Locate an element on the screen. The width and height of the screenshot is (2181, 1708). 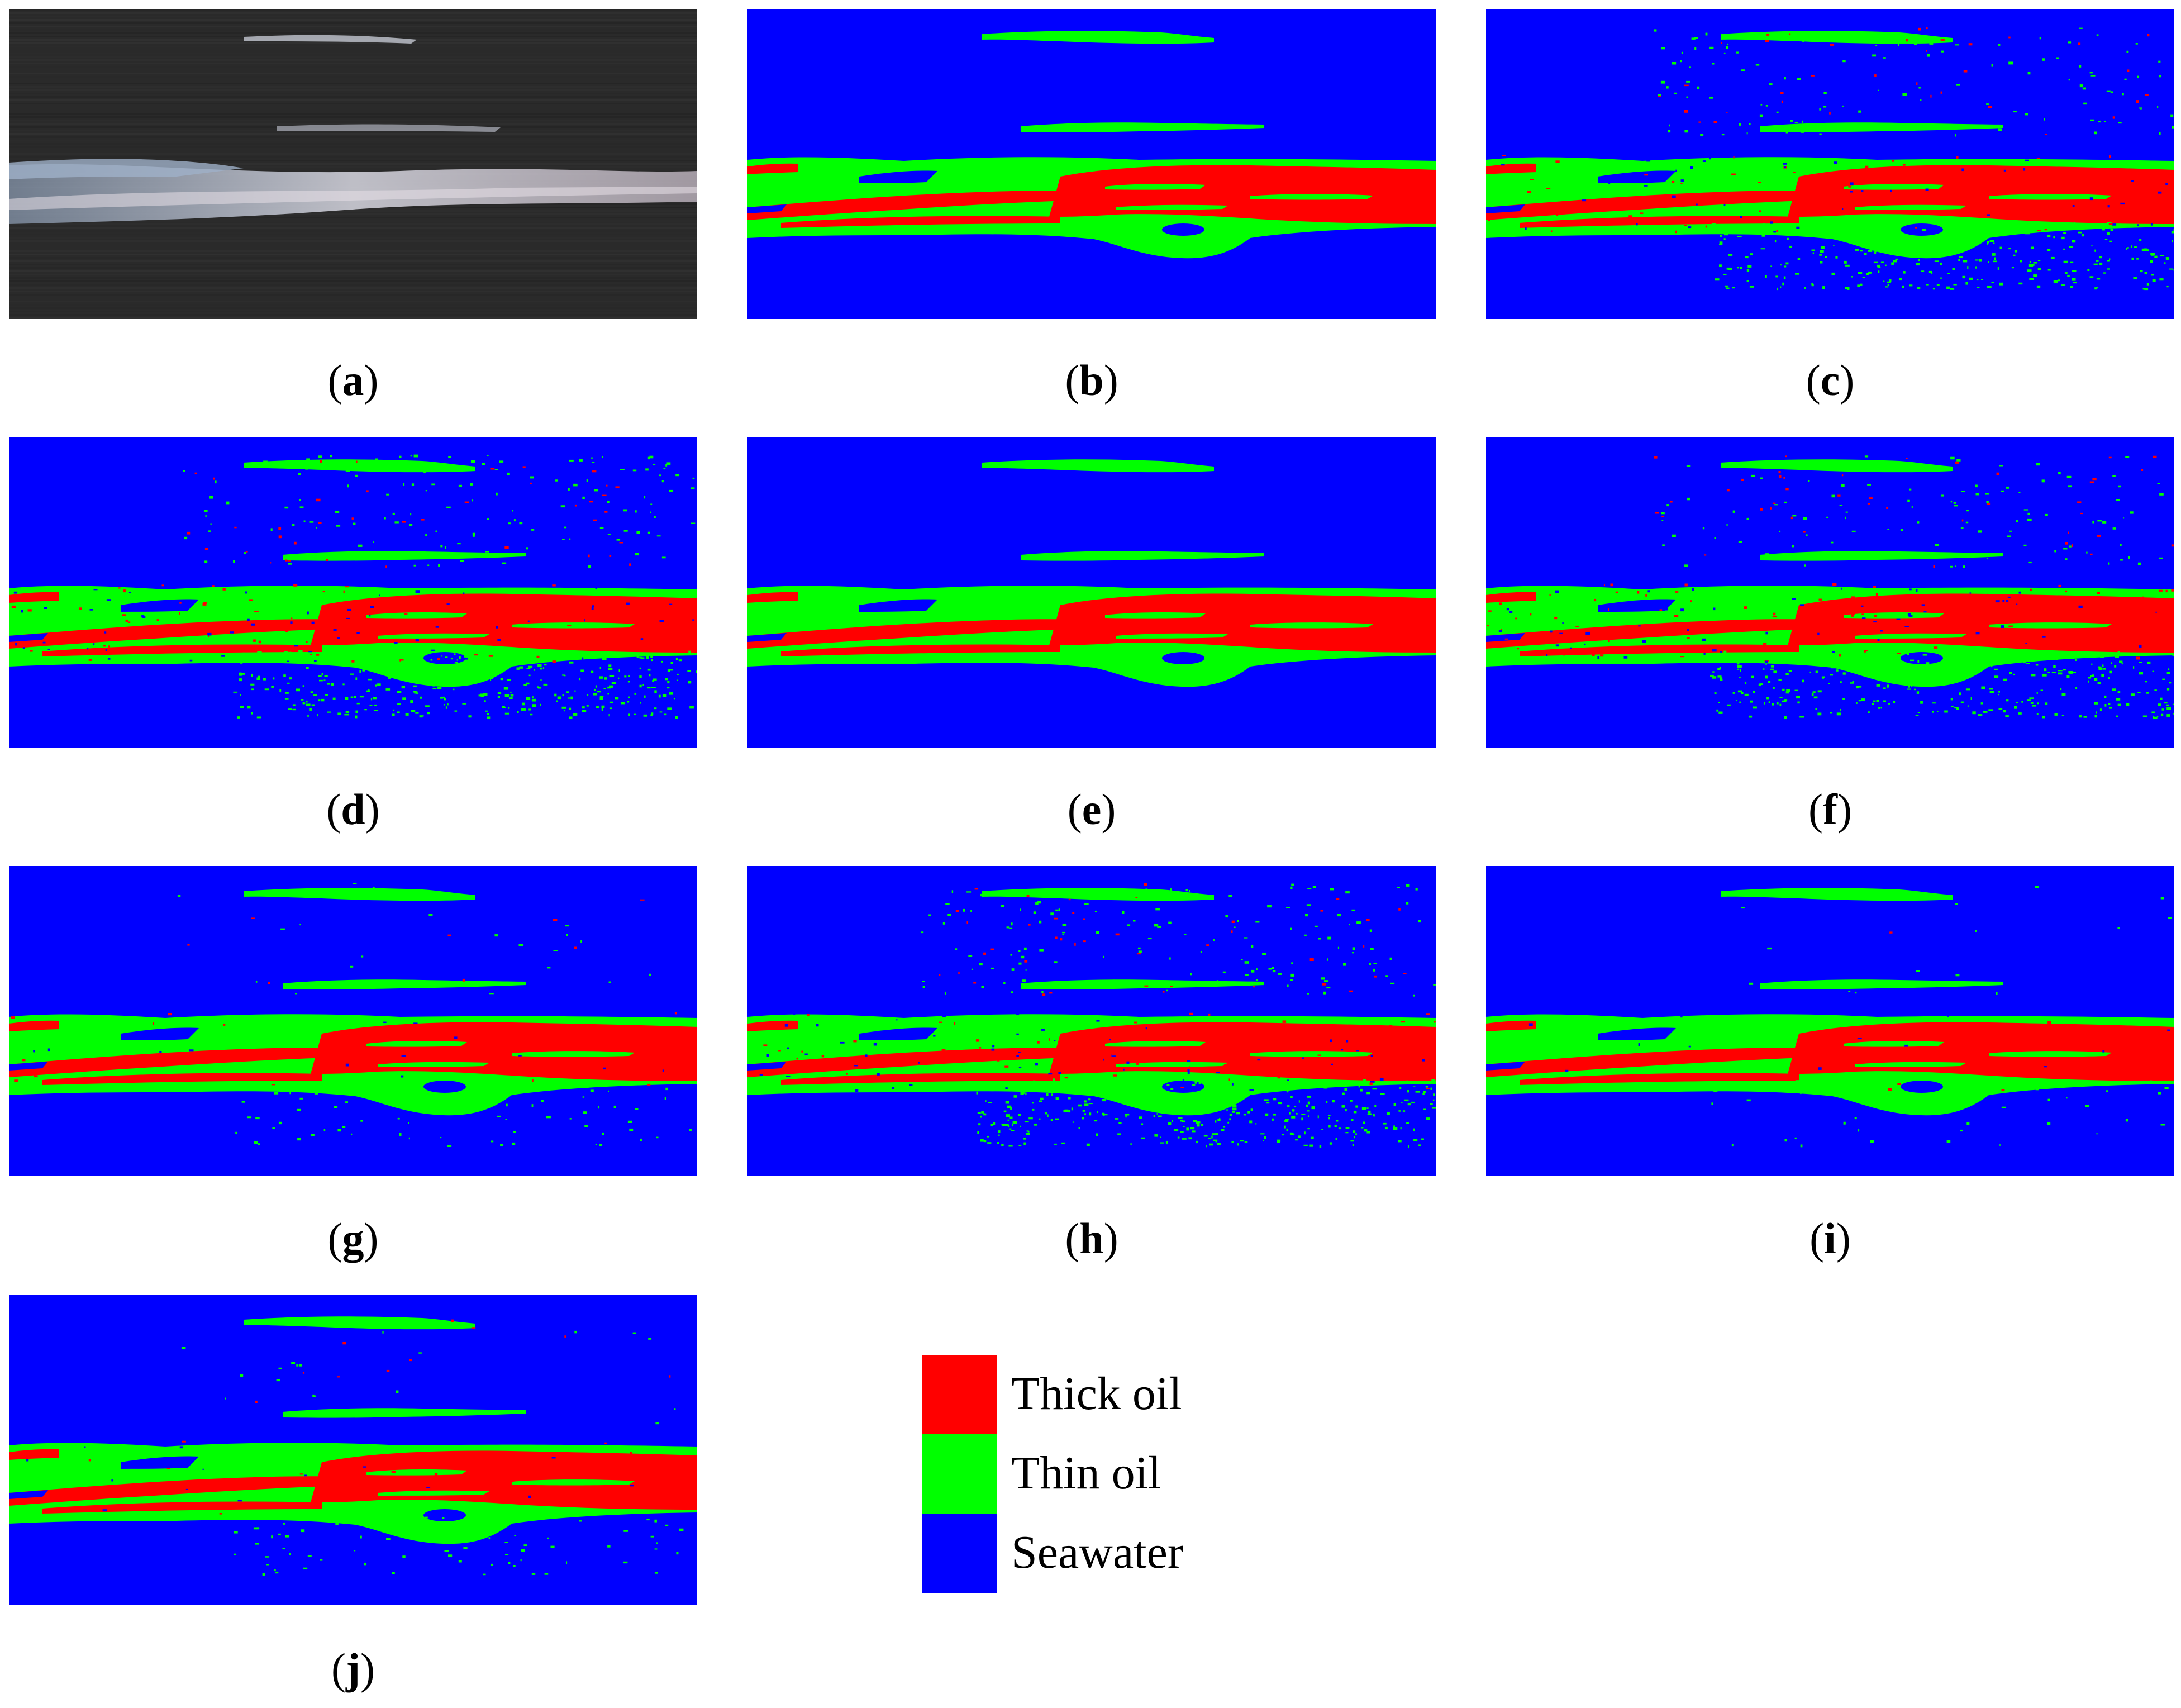
caption-b: (b) is located at coordinates (1092, 381).